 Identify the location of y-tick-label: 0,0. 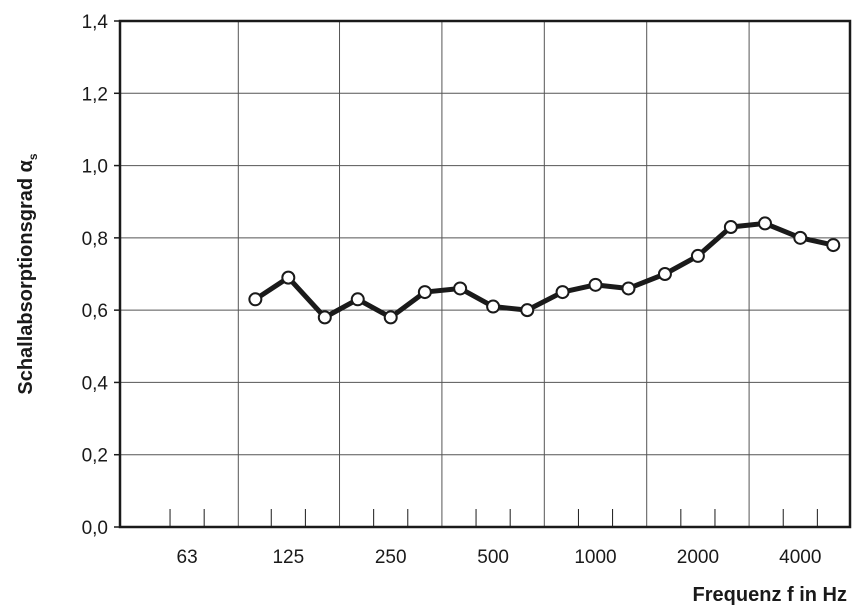
(95, 528).